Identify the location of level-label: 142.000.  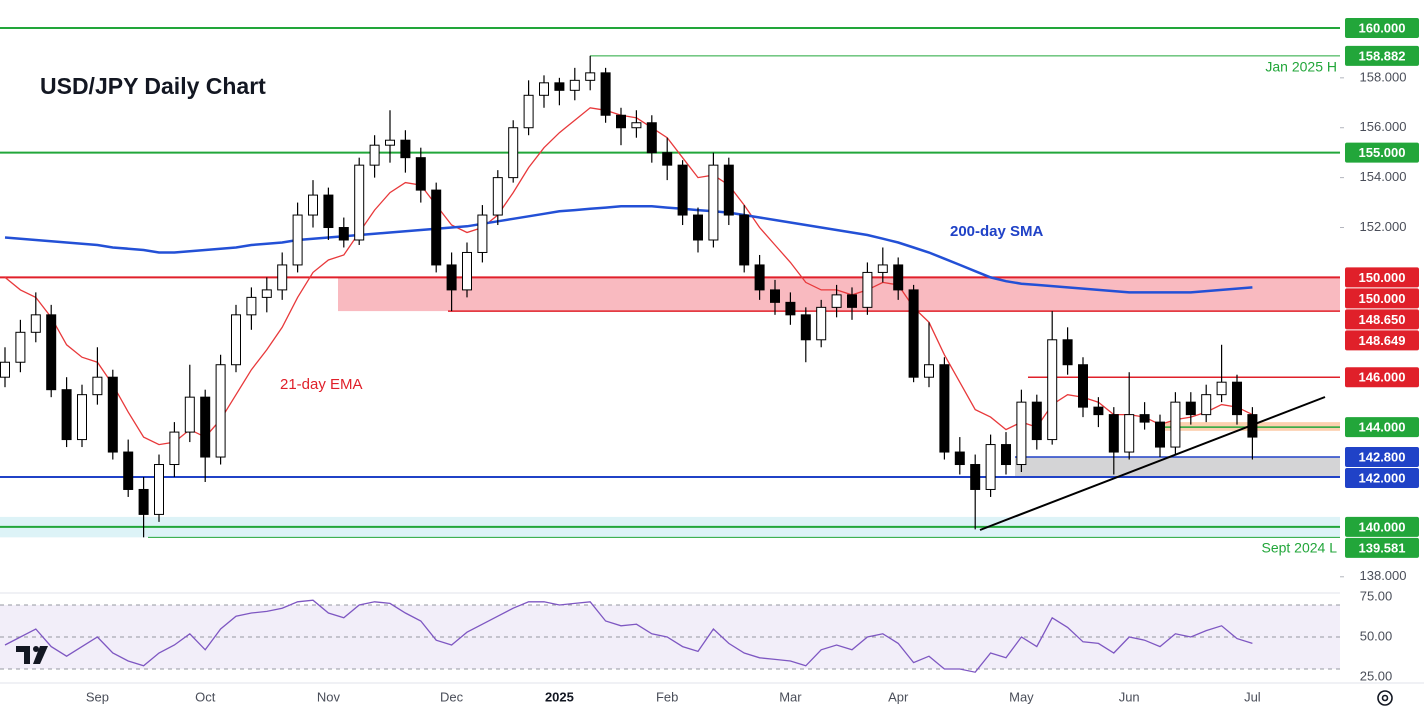
(1382, 477).